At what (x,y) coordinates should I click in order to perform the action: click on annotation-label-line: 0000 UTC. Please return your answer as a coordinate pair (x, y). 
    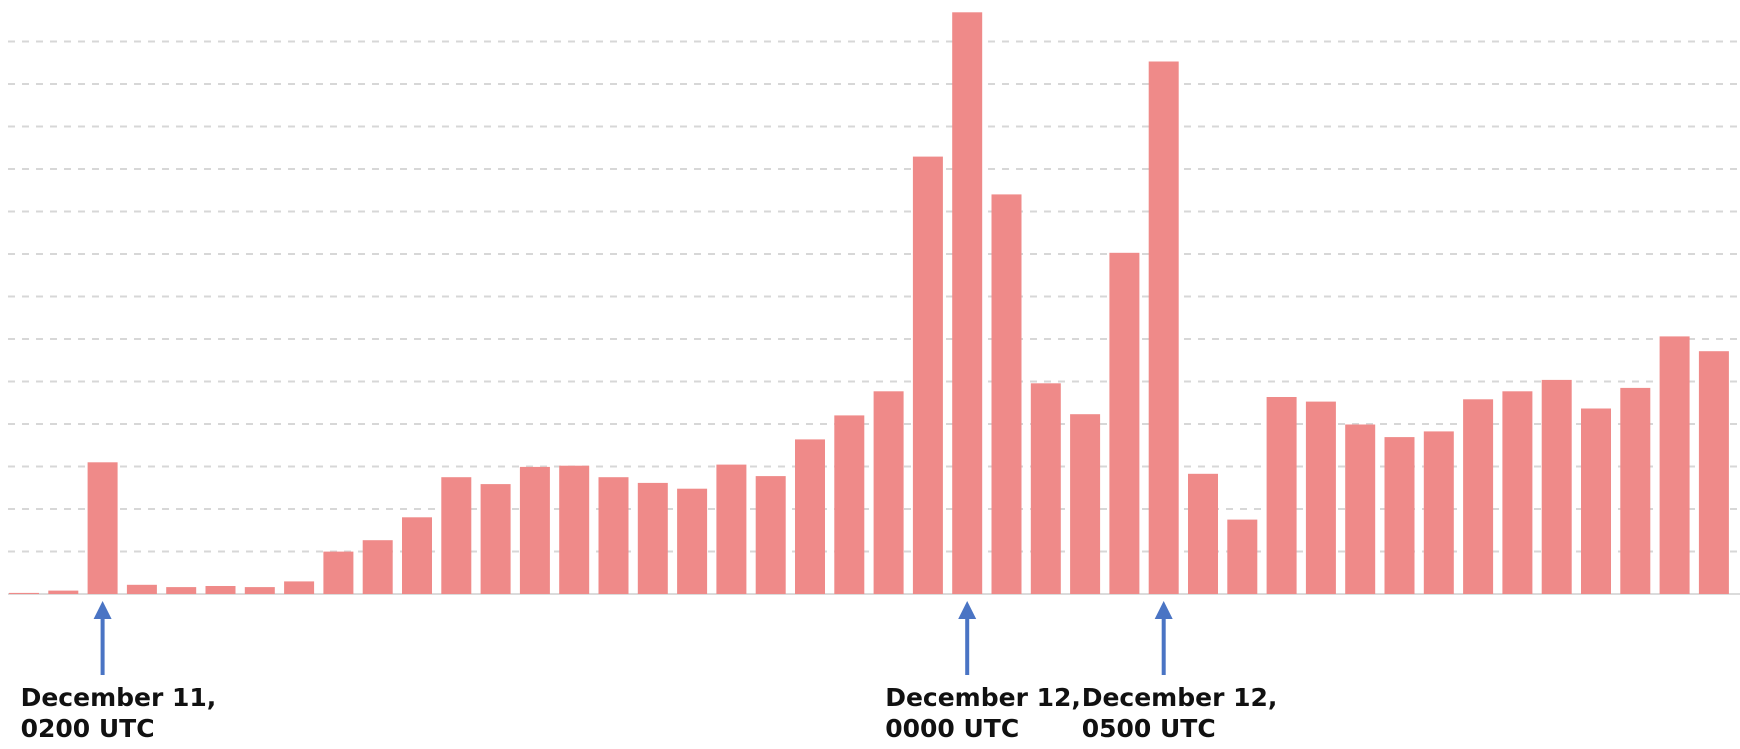
    Looking at the image, I should click on (952, 728).